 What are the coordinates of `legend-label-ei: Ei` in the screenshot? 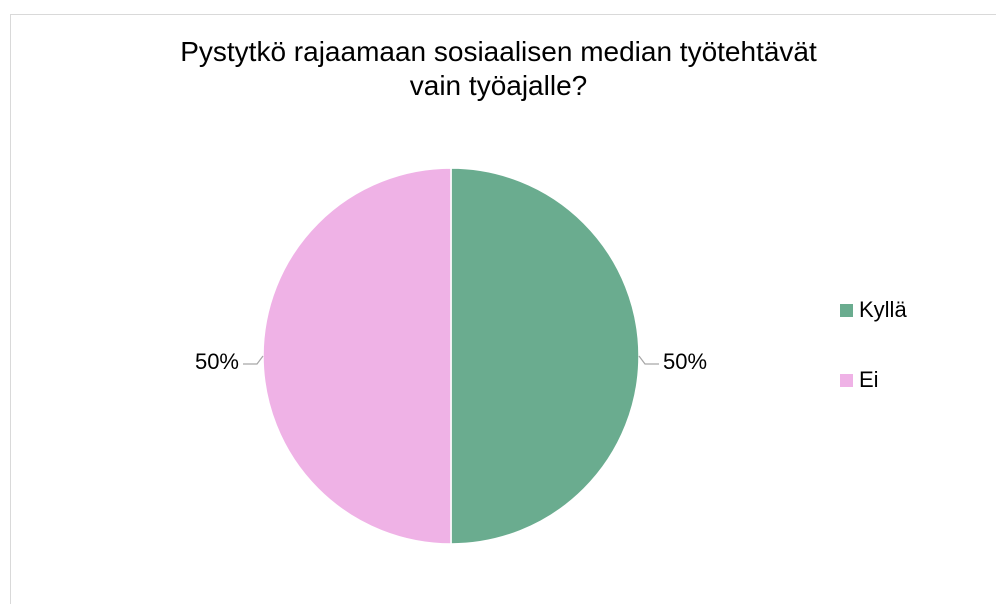 It's located at (869, 379).